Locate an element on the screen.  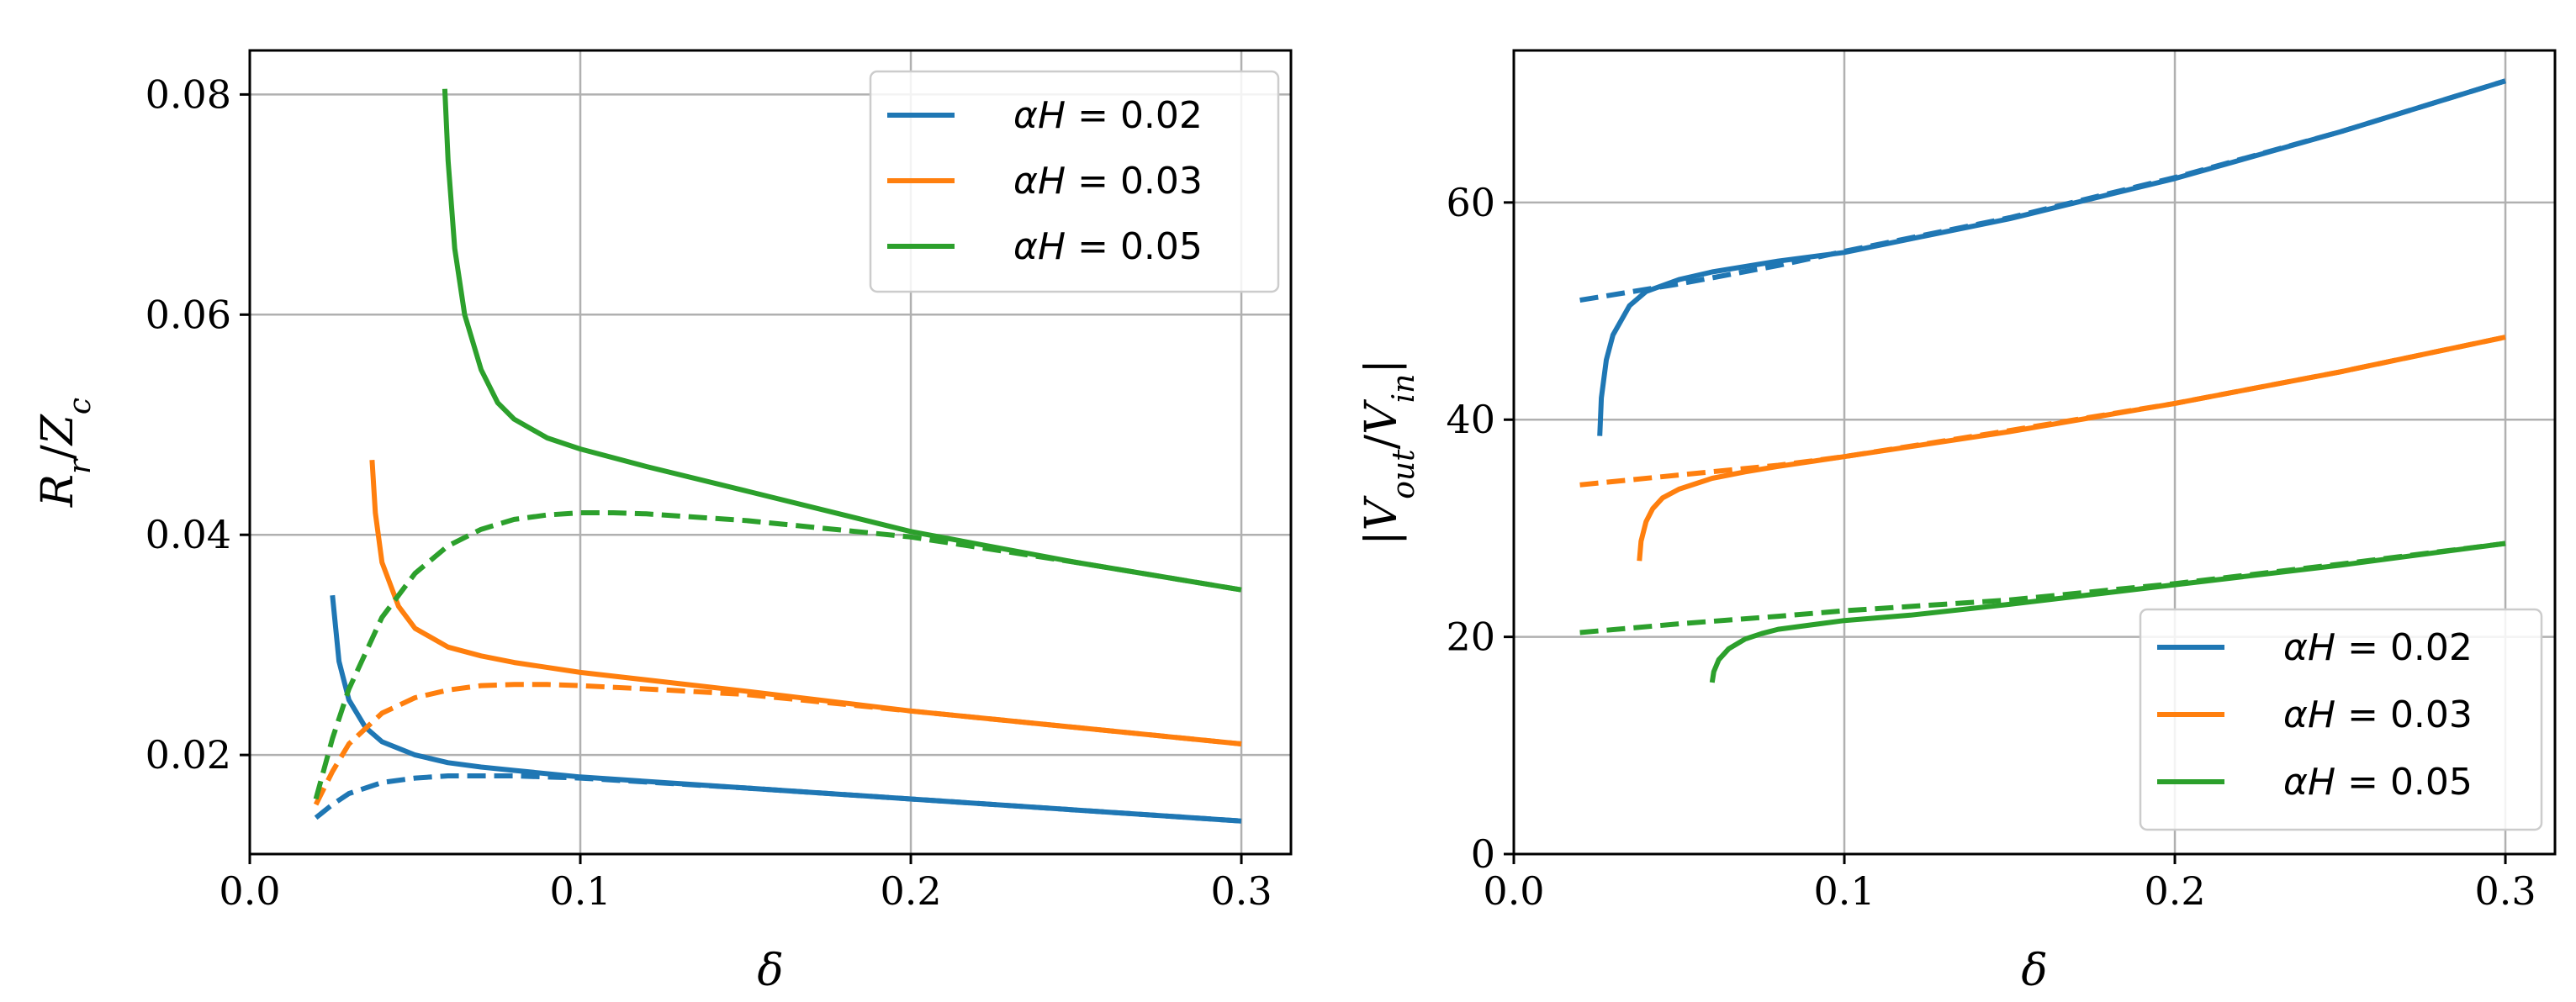
right-x-tick-label: 0.1 is located at coordinates (1844, 891).